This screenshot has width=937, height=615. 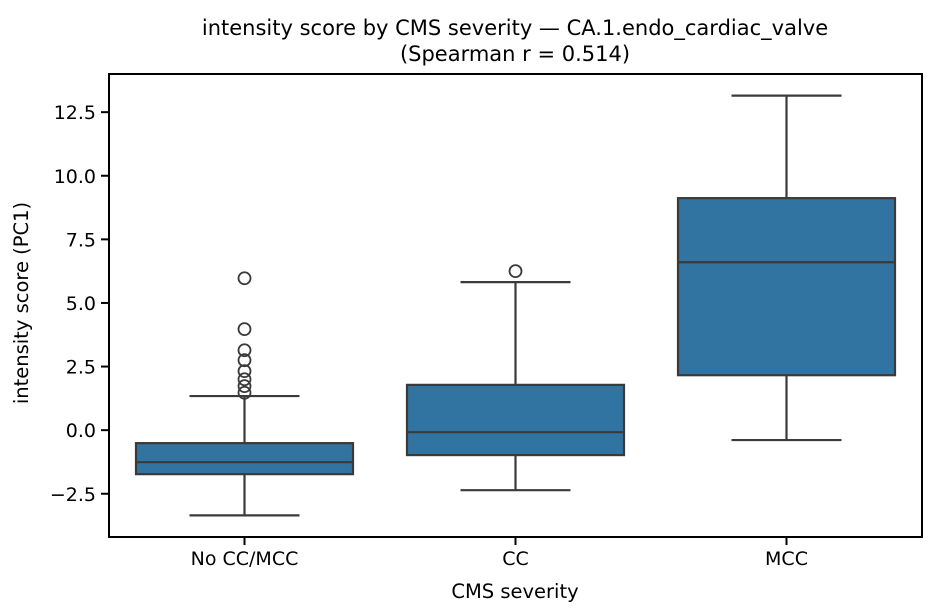 I want to click on chart-title-line2: (Spearman r = 0.514), so click(x=515, y=54).